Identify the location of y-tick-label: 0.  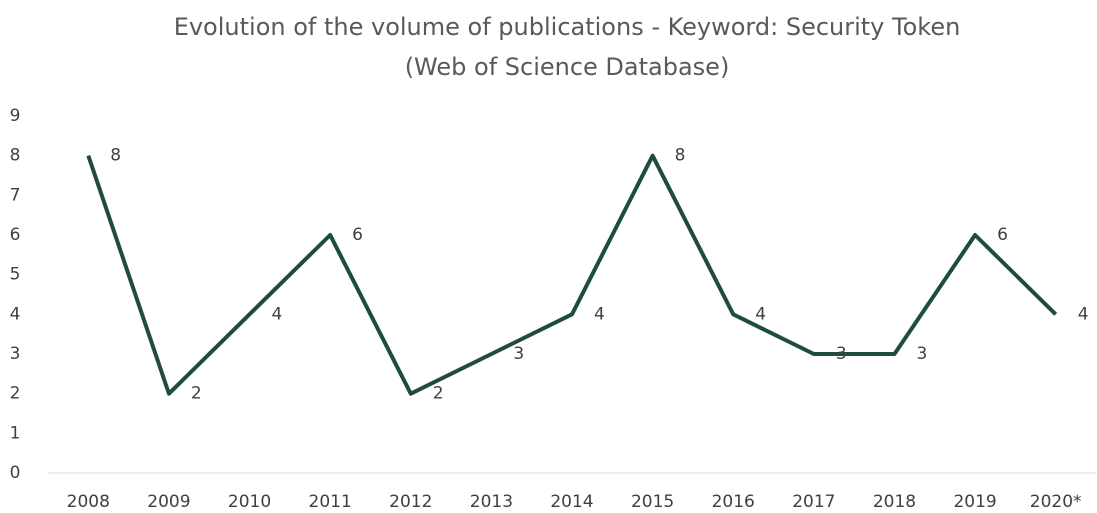
(15, 473).